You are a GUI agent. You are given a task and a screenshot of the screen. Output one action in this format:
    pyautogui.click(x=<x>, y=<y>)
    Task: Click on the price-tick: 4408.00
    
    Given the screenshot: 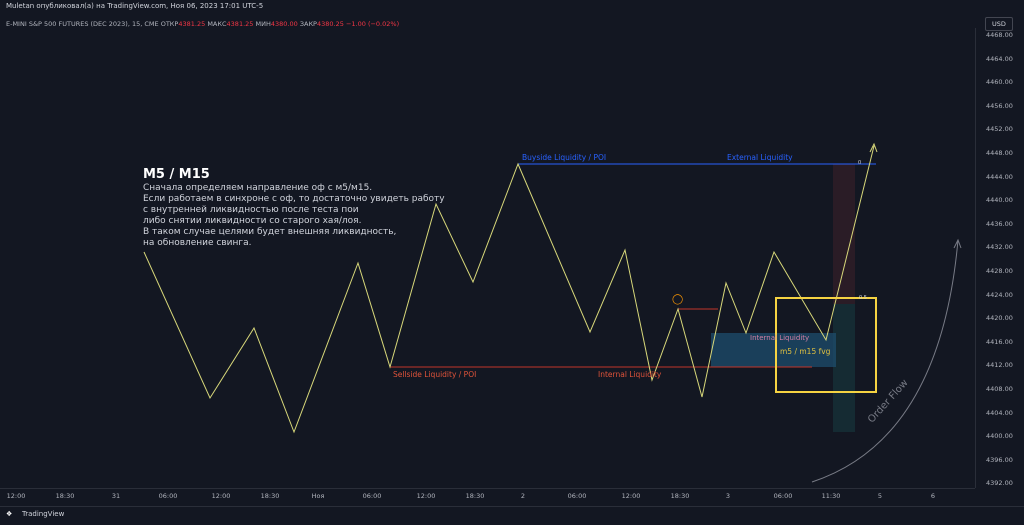 What is the action you would take?
    pyautogui.click(x=999, y=389)
    